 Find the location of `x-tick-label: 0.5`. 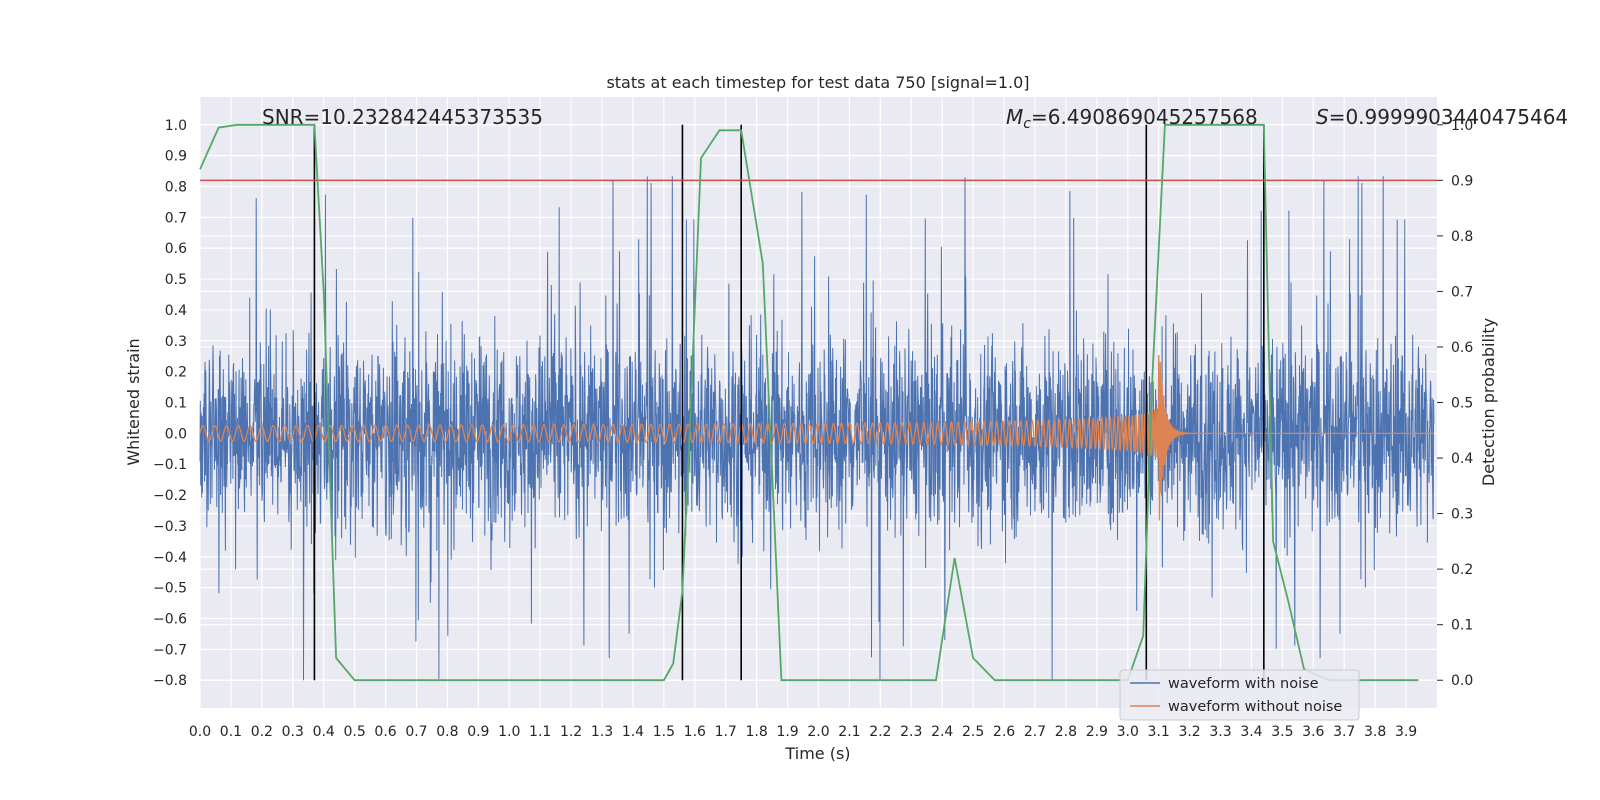

x-tick-label: 0.5 is located at coordinates (354, 732).